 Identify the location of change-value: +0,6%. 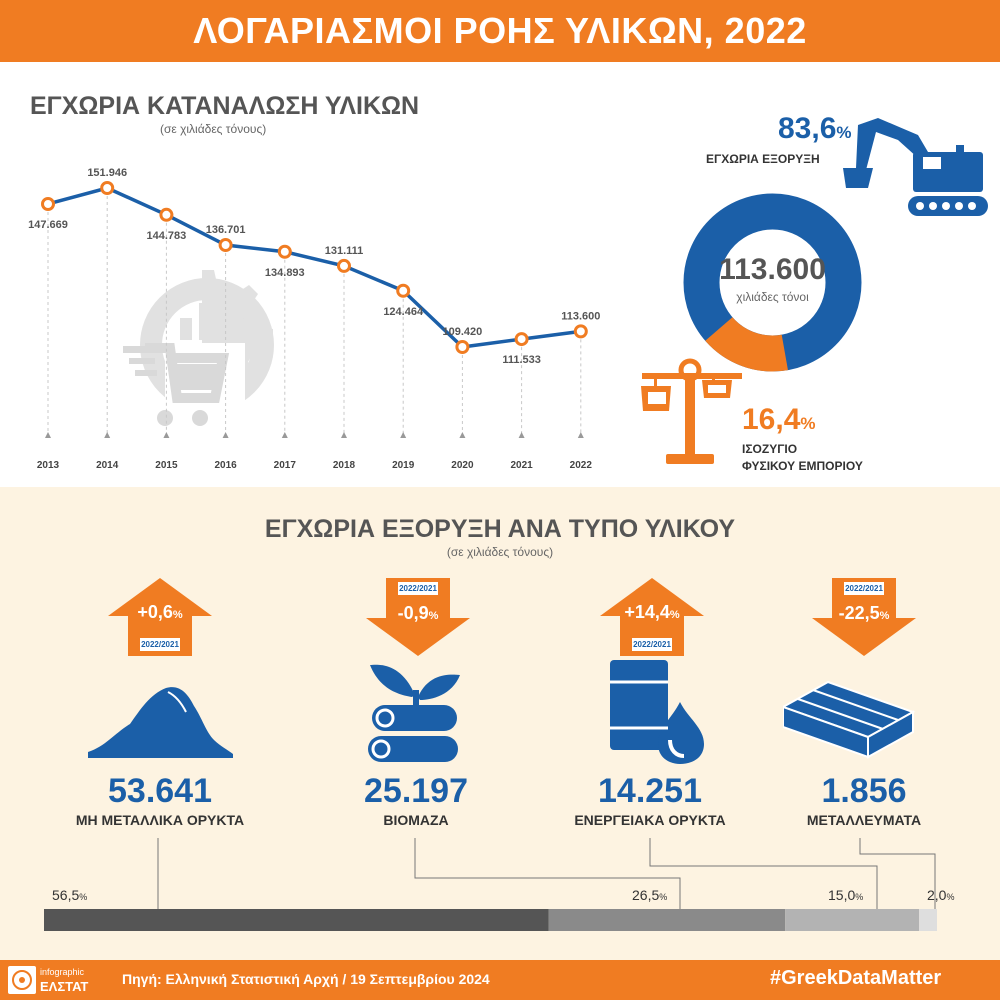
(160, 612).